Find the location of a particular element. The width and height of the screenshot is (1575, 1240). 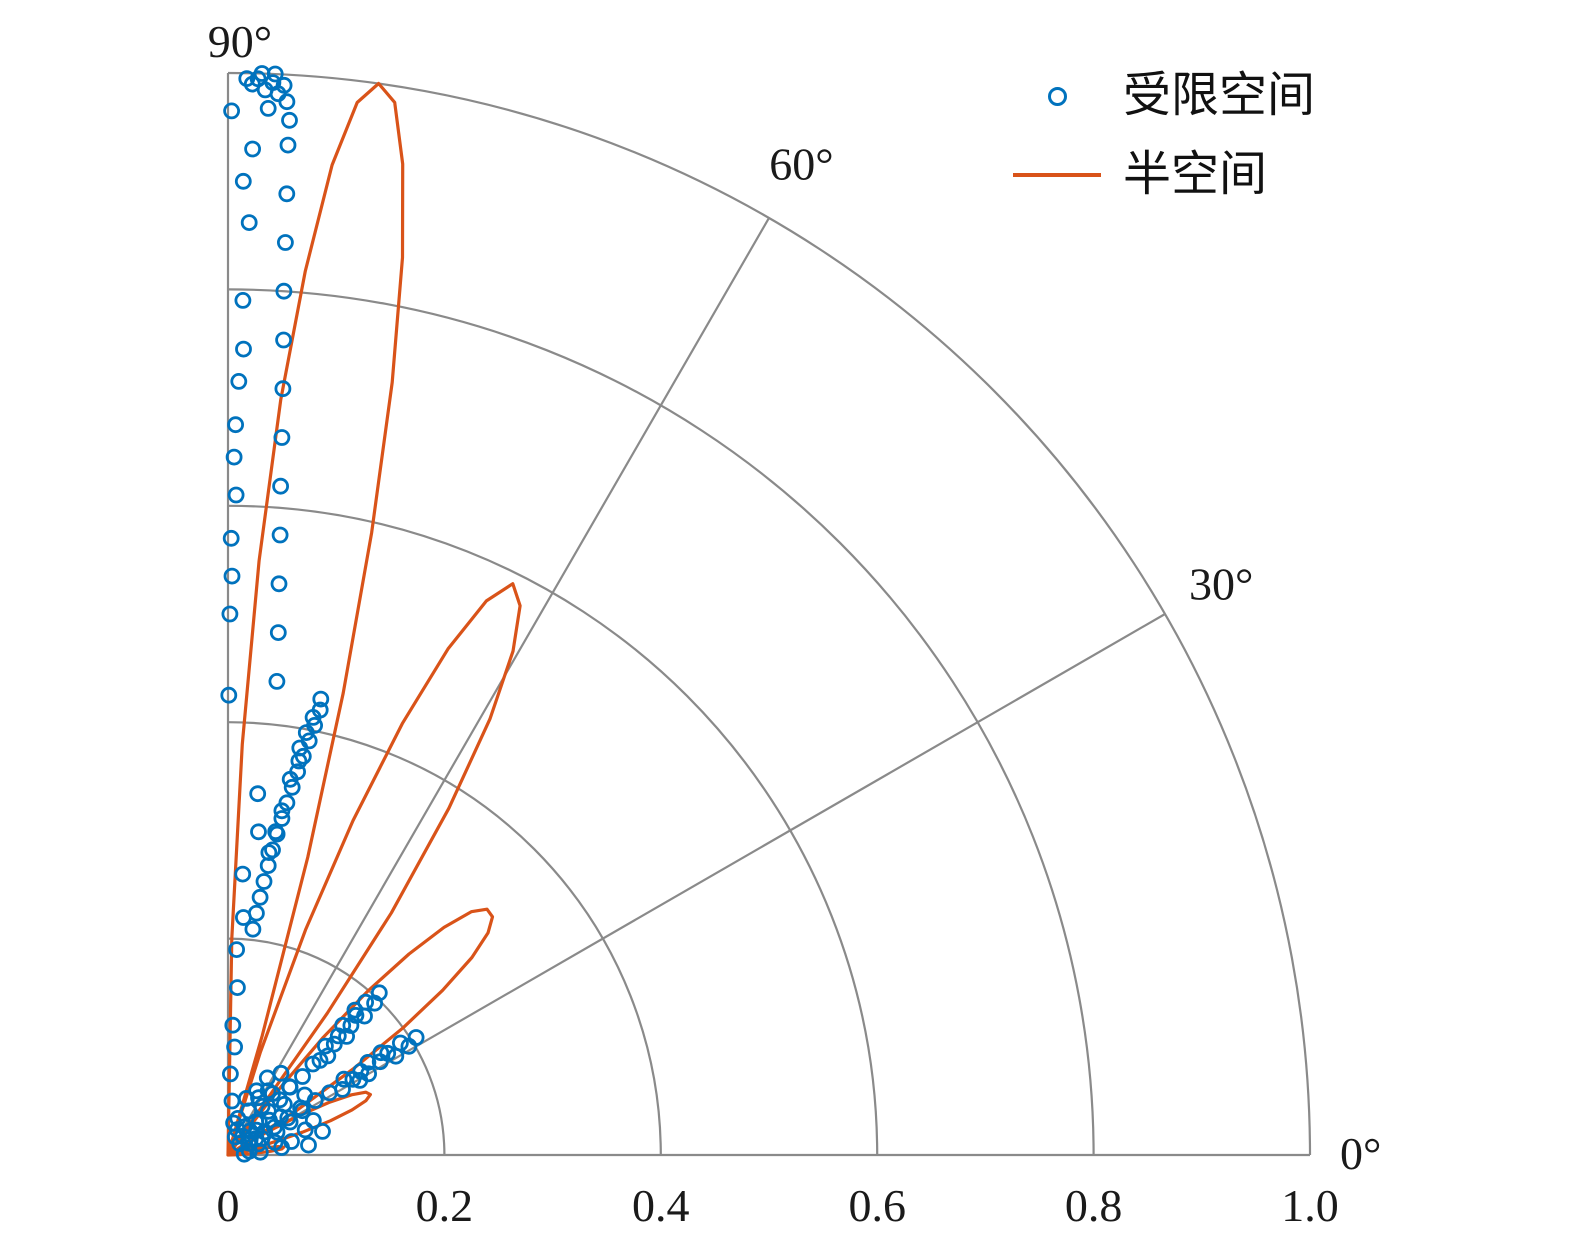

r-tick-label: 0.4 is located at coordinates (661, 1205).